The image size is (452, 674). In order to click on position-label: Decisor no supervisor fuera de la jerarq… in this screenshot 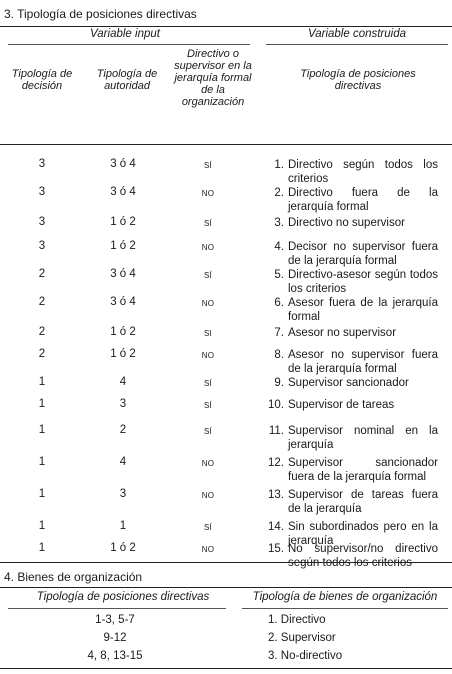, I will do `click(363, 254)`.